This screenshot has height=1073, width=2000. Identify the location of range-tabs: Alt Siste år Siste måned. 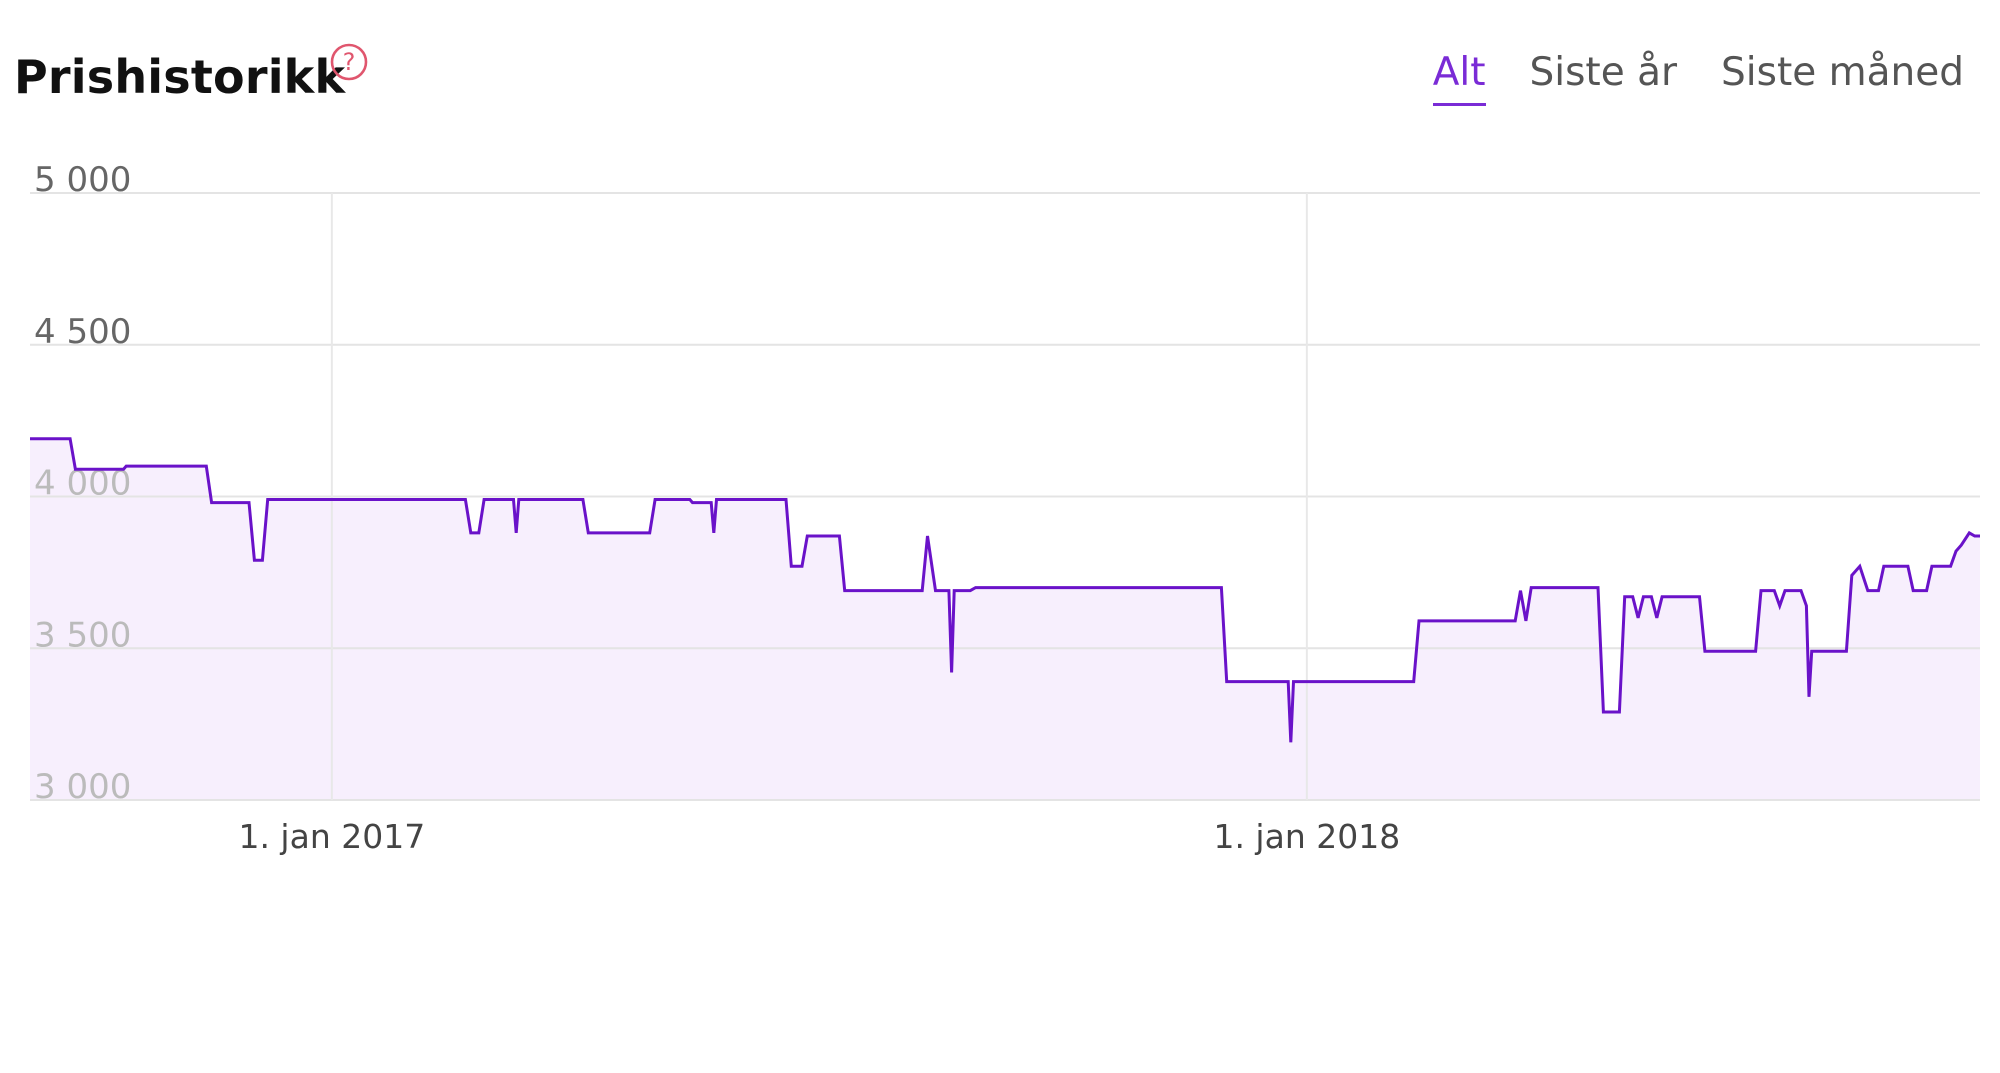
(1698, 78).